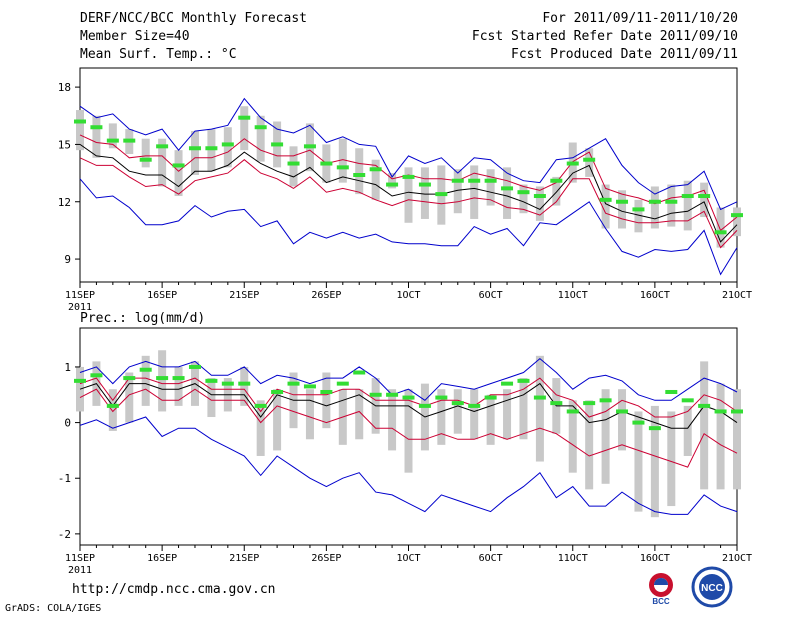 The image size is (800, 618). What do you see at coordinates (64, 87) in the screenshot?
I see `y-tick-label: 18` at bounding box center [64, 87].